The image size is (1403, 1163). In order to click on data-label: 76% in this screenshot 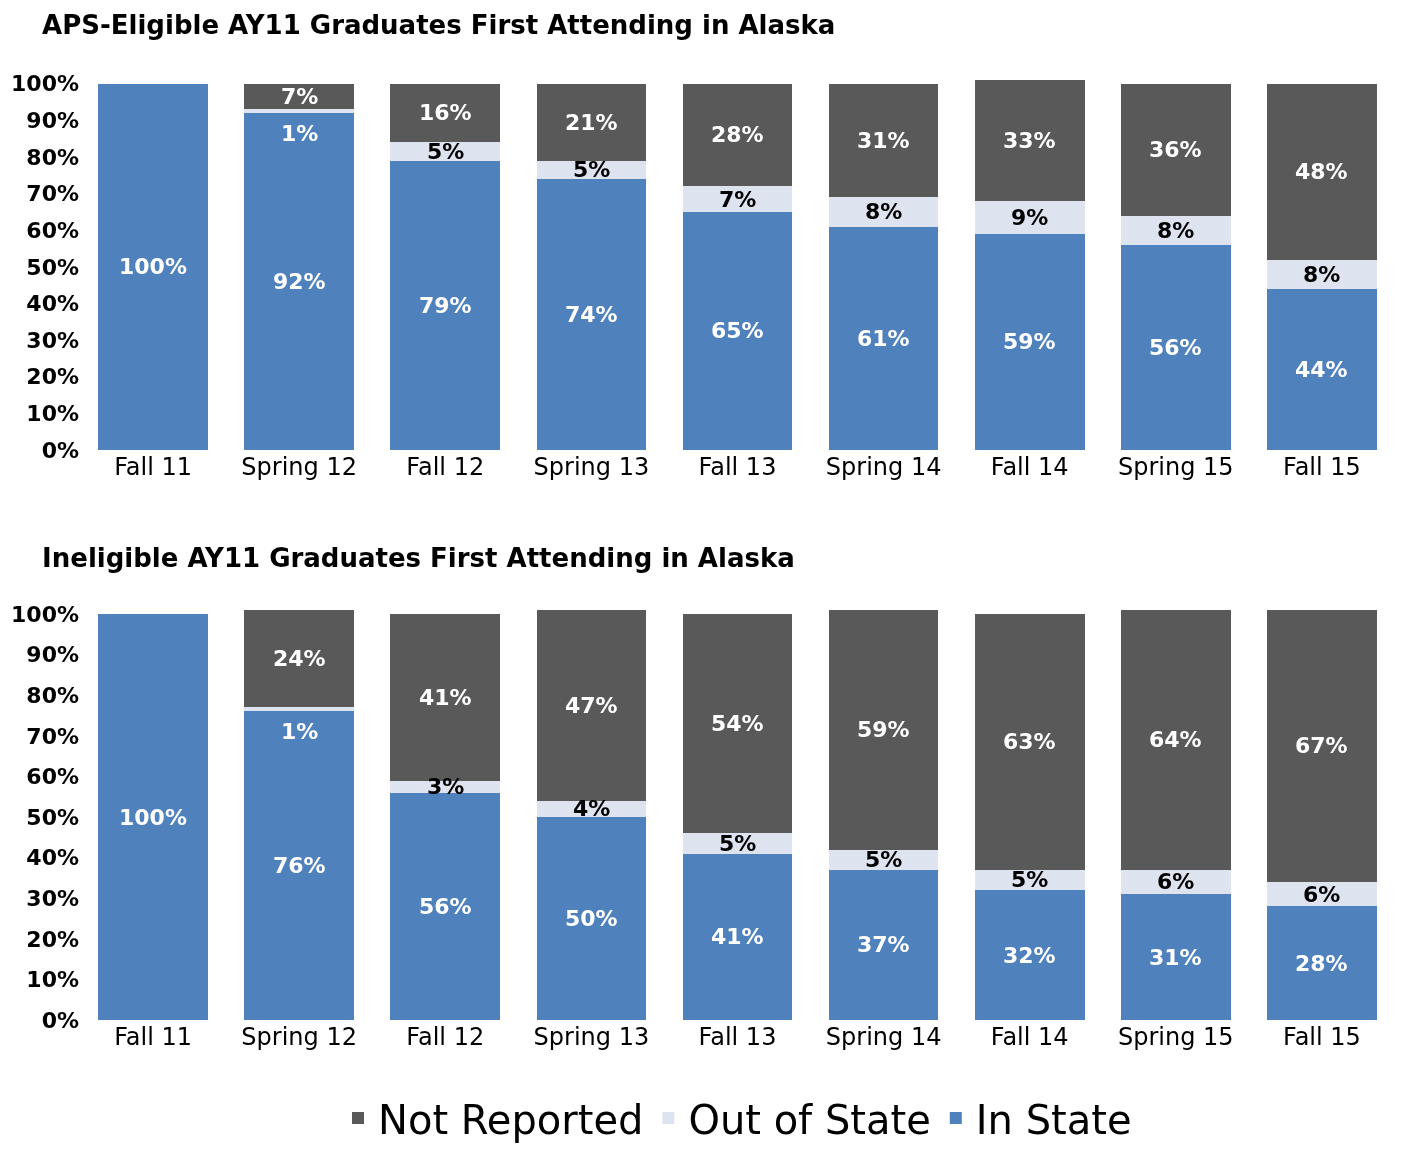, I will do `click(299, 865)`.